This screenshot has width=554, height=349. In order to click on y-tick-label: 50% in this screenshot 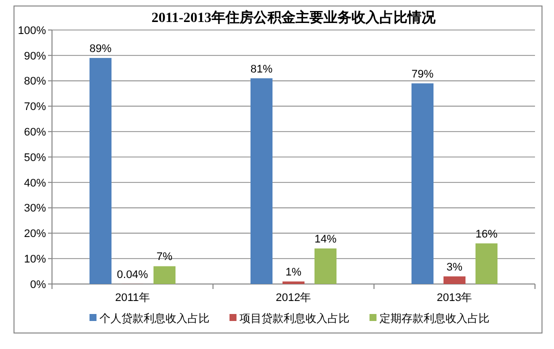, I will do `click(35, 158)`.